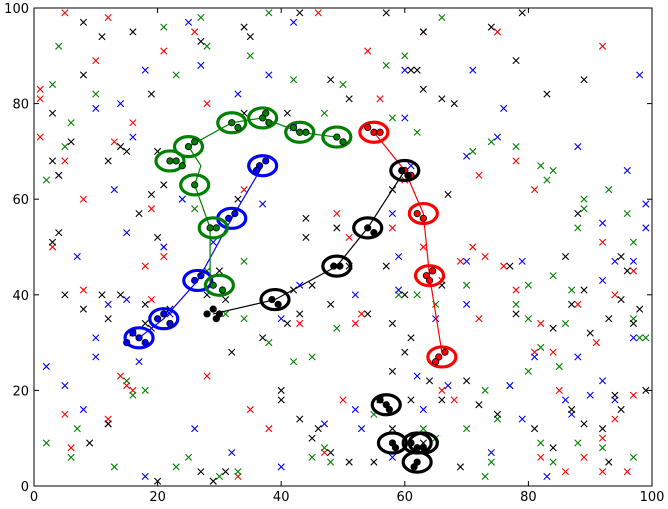  Describe the element at coordinates (405, 497) in the screenshot. I see `x-tick-label: 60` at that location.